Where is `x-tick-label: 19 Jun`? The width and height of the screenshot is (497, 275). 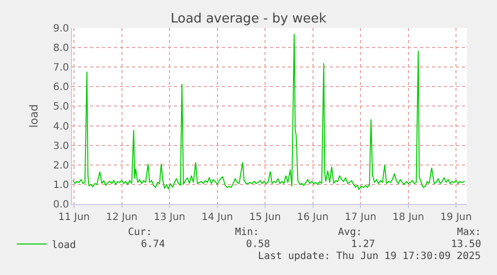 x-tick-label: 19 Jun is located at coordinates (456, 217).